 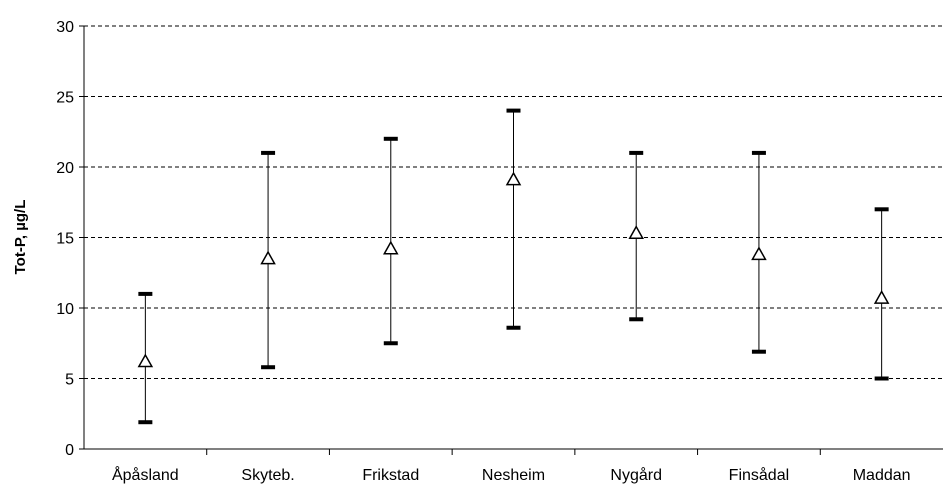 I want to click on y-tick-label-15: 15, so click(x=65, y=239).